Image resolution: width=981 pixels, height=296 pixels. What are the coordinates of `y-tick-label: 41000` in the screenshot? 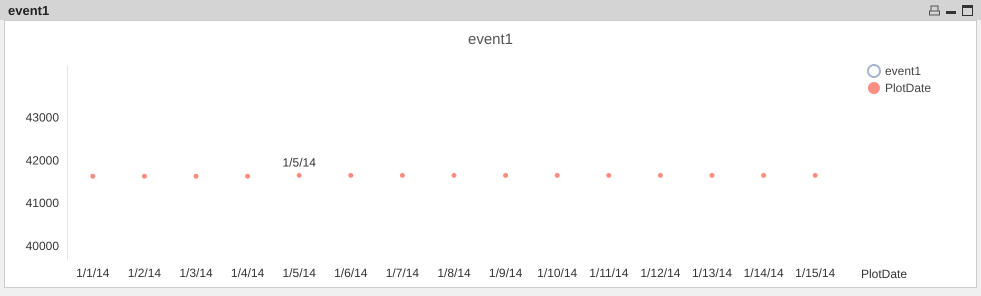 It's located at (43, 203).